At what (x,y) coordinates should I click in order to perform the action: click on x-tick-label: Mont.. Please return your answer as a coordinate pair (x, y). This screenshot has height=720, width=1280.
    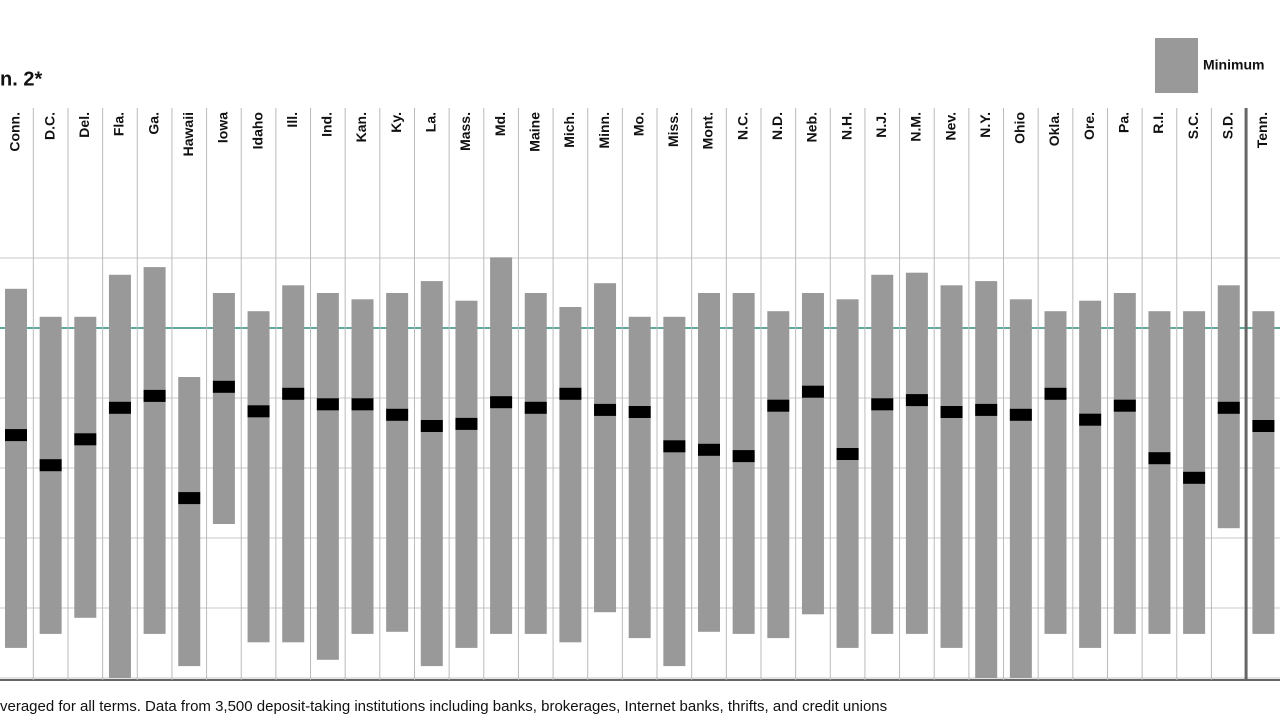
    Looking at the image, I should click on (708, 130).